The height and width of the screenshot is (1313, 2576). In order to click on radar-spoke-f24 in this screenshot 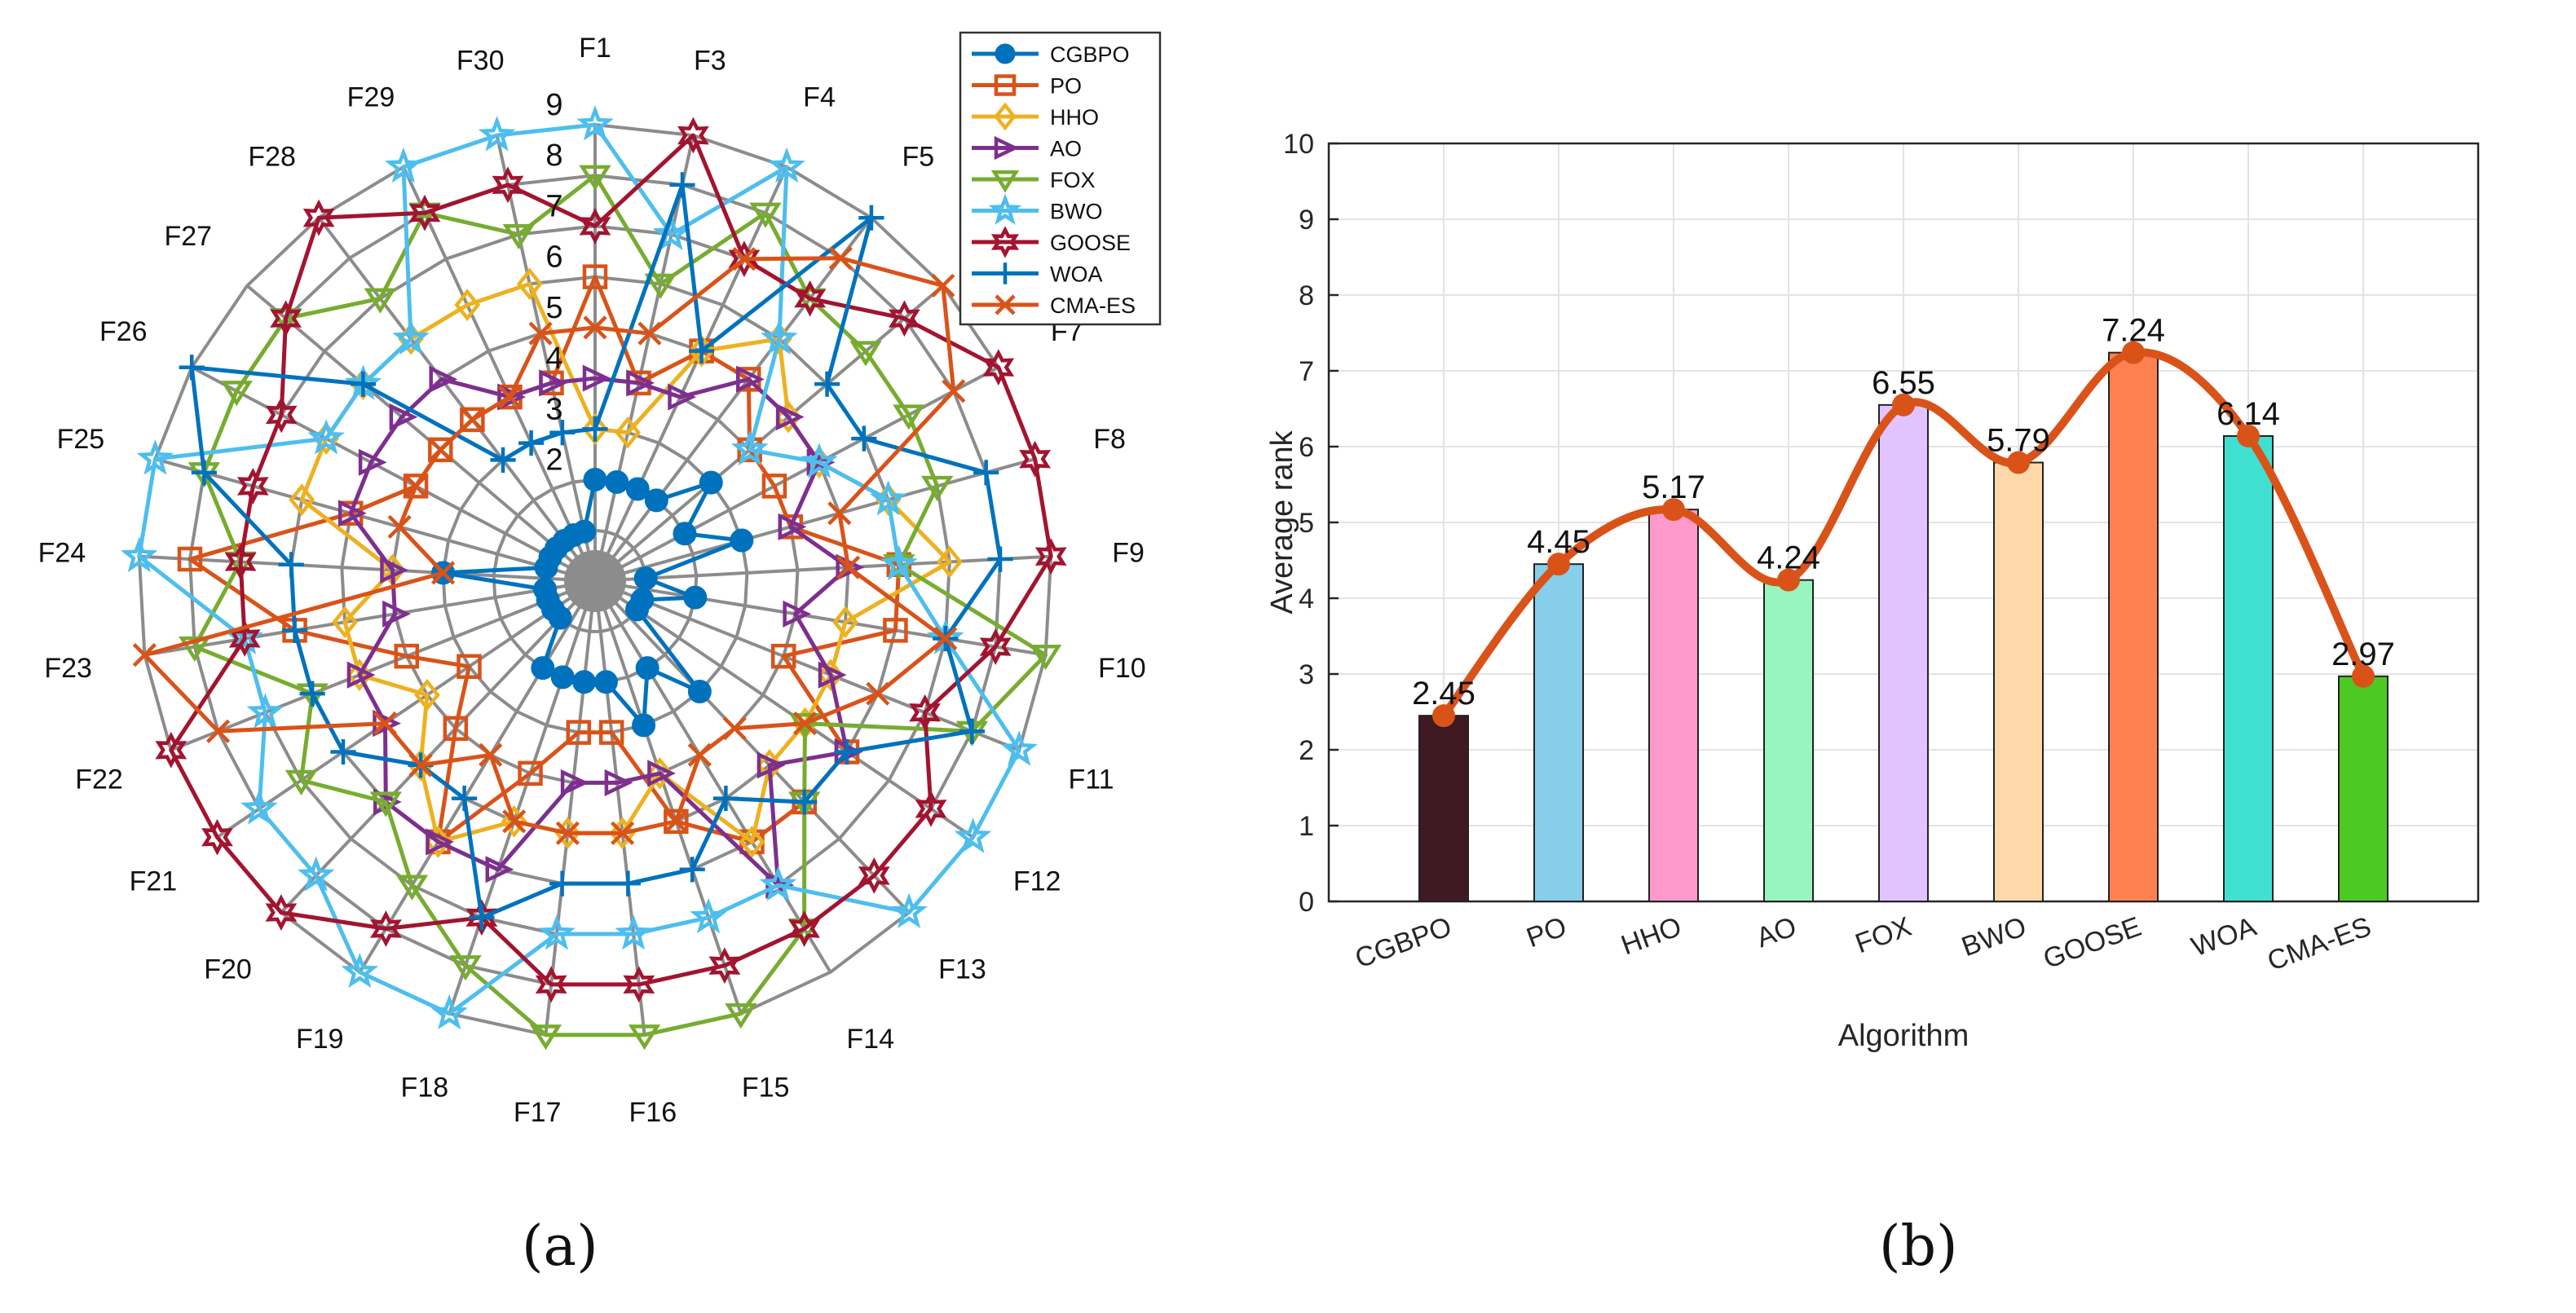, I will do `click(367, 568)`.